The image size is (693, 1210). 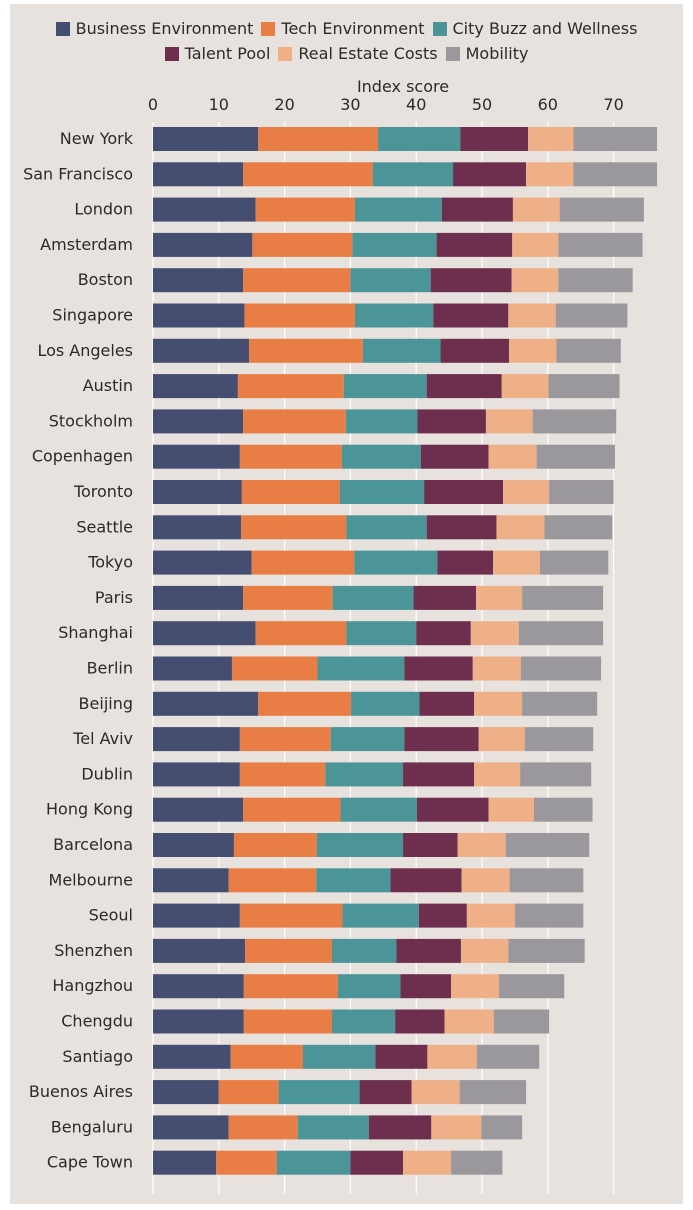 What do you see at coordinates (93, 950) in the screenshot?
I see `category-label-shenzhen: Shenzhen` at bounding box center [93, 950].